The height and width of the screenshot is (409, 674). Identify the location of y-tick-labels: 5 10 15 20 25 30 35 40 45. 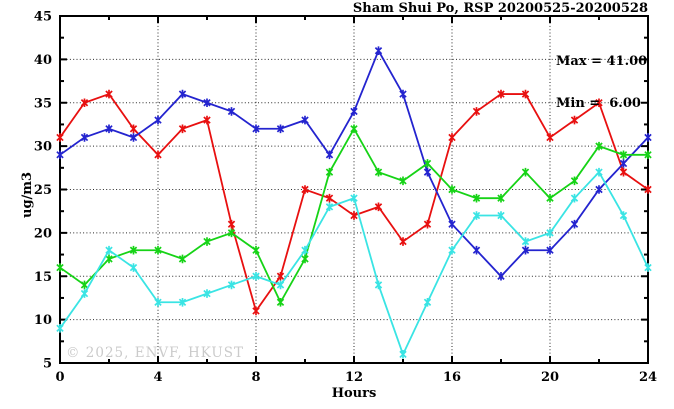
(43, 191).